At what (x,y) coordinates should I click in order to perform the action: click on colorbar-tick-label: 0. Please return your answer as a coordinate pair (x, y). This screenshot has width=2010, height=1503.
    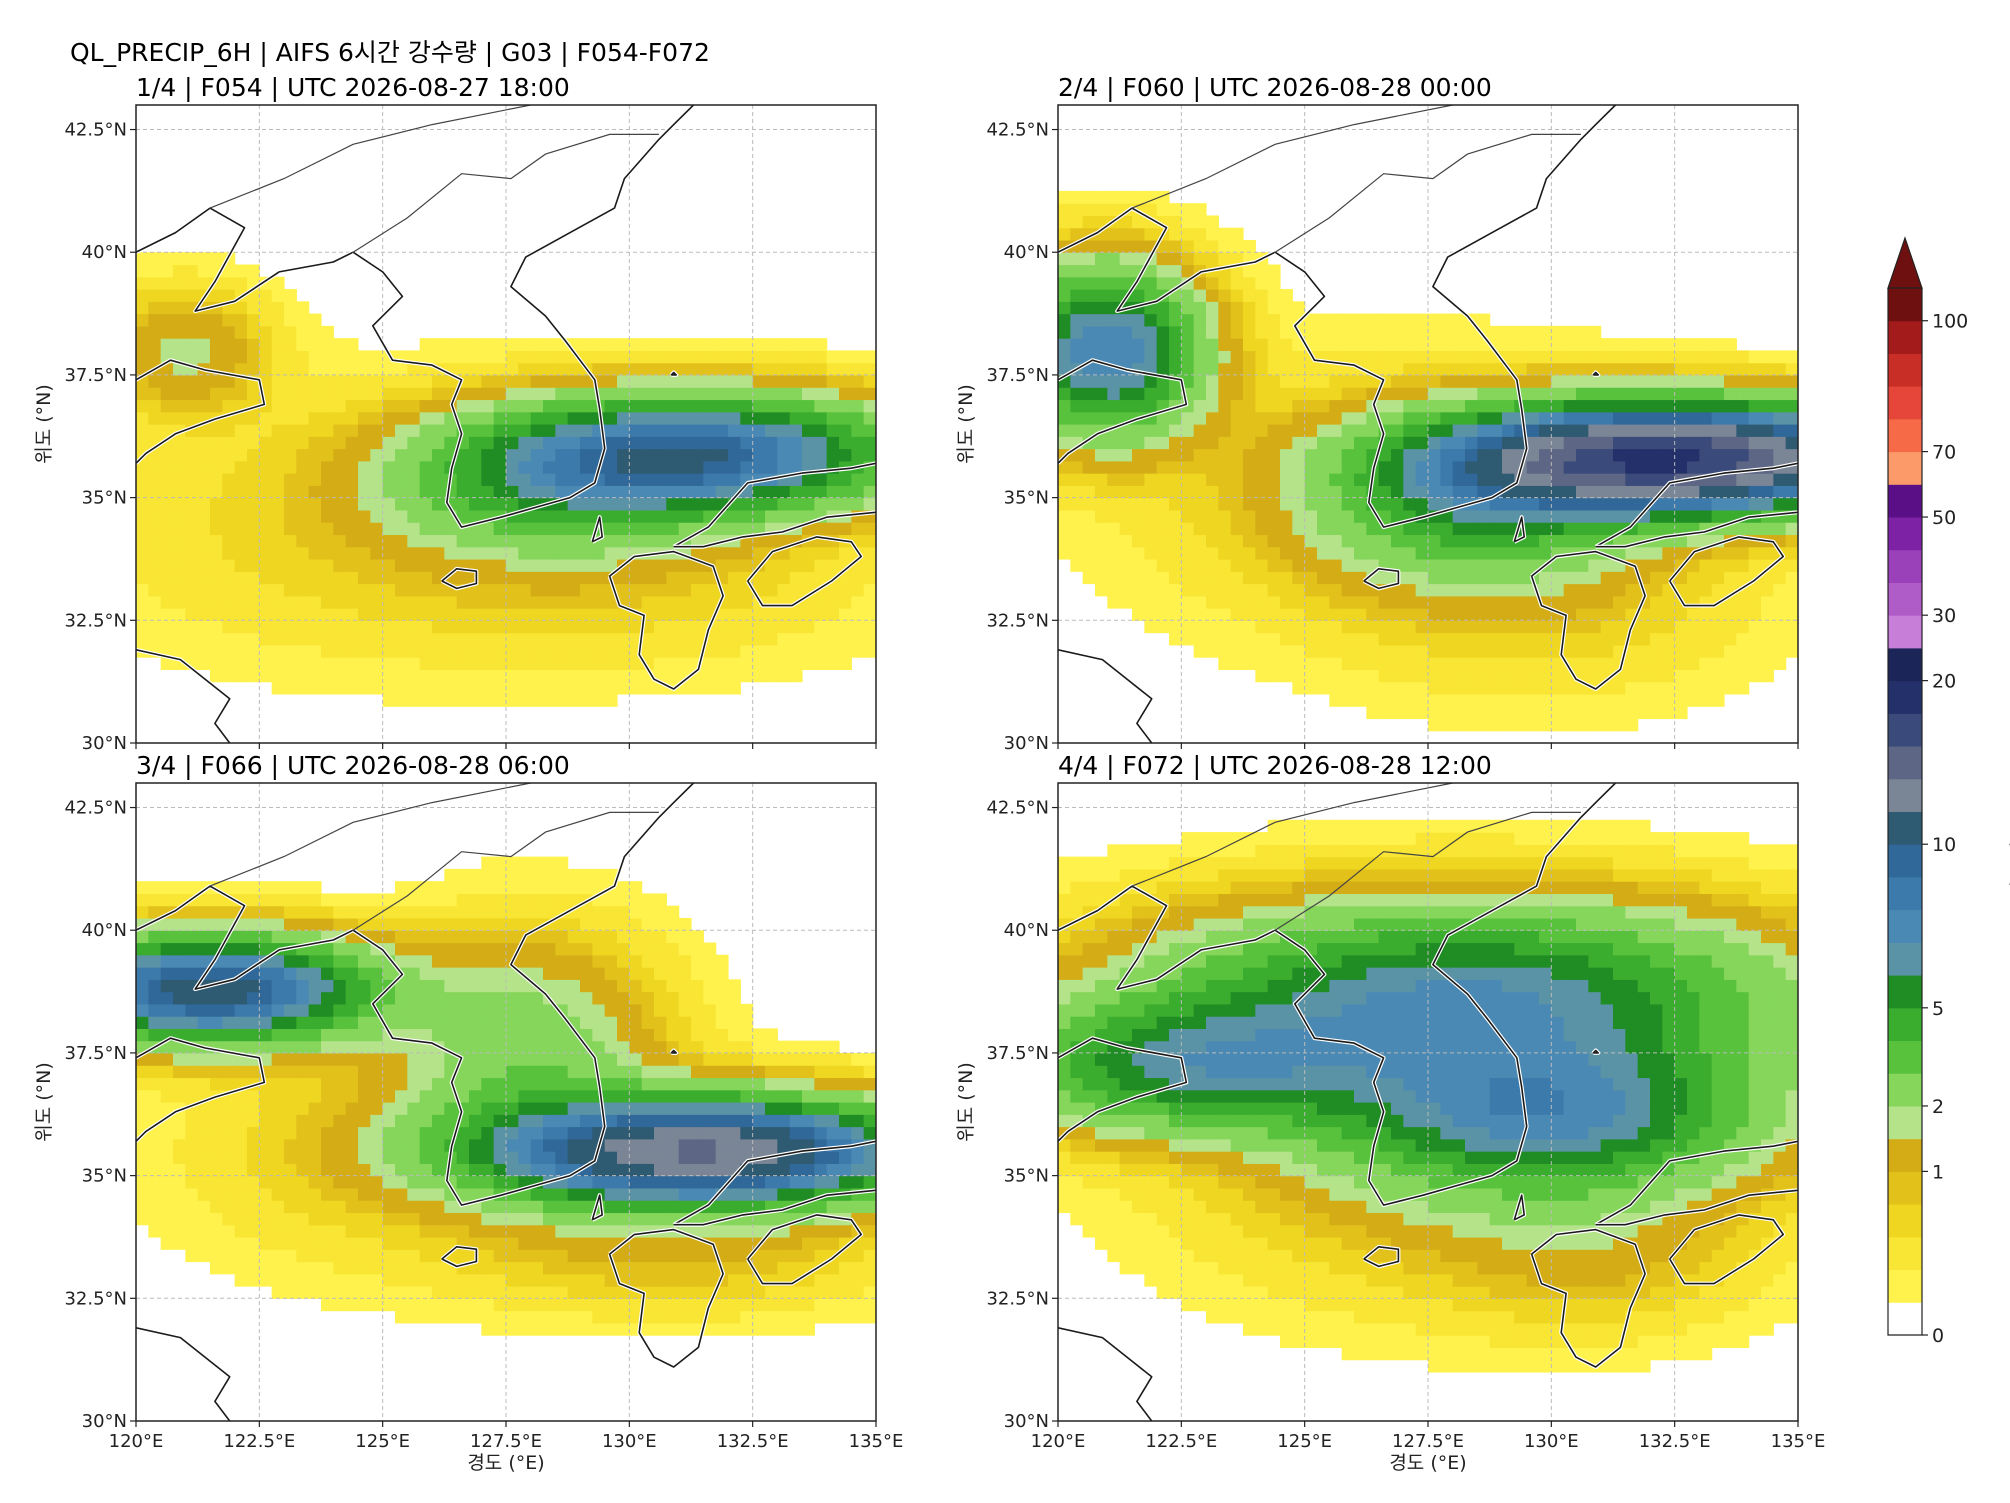
    Looking at the image, I should click on (1938, 1336).